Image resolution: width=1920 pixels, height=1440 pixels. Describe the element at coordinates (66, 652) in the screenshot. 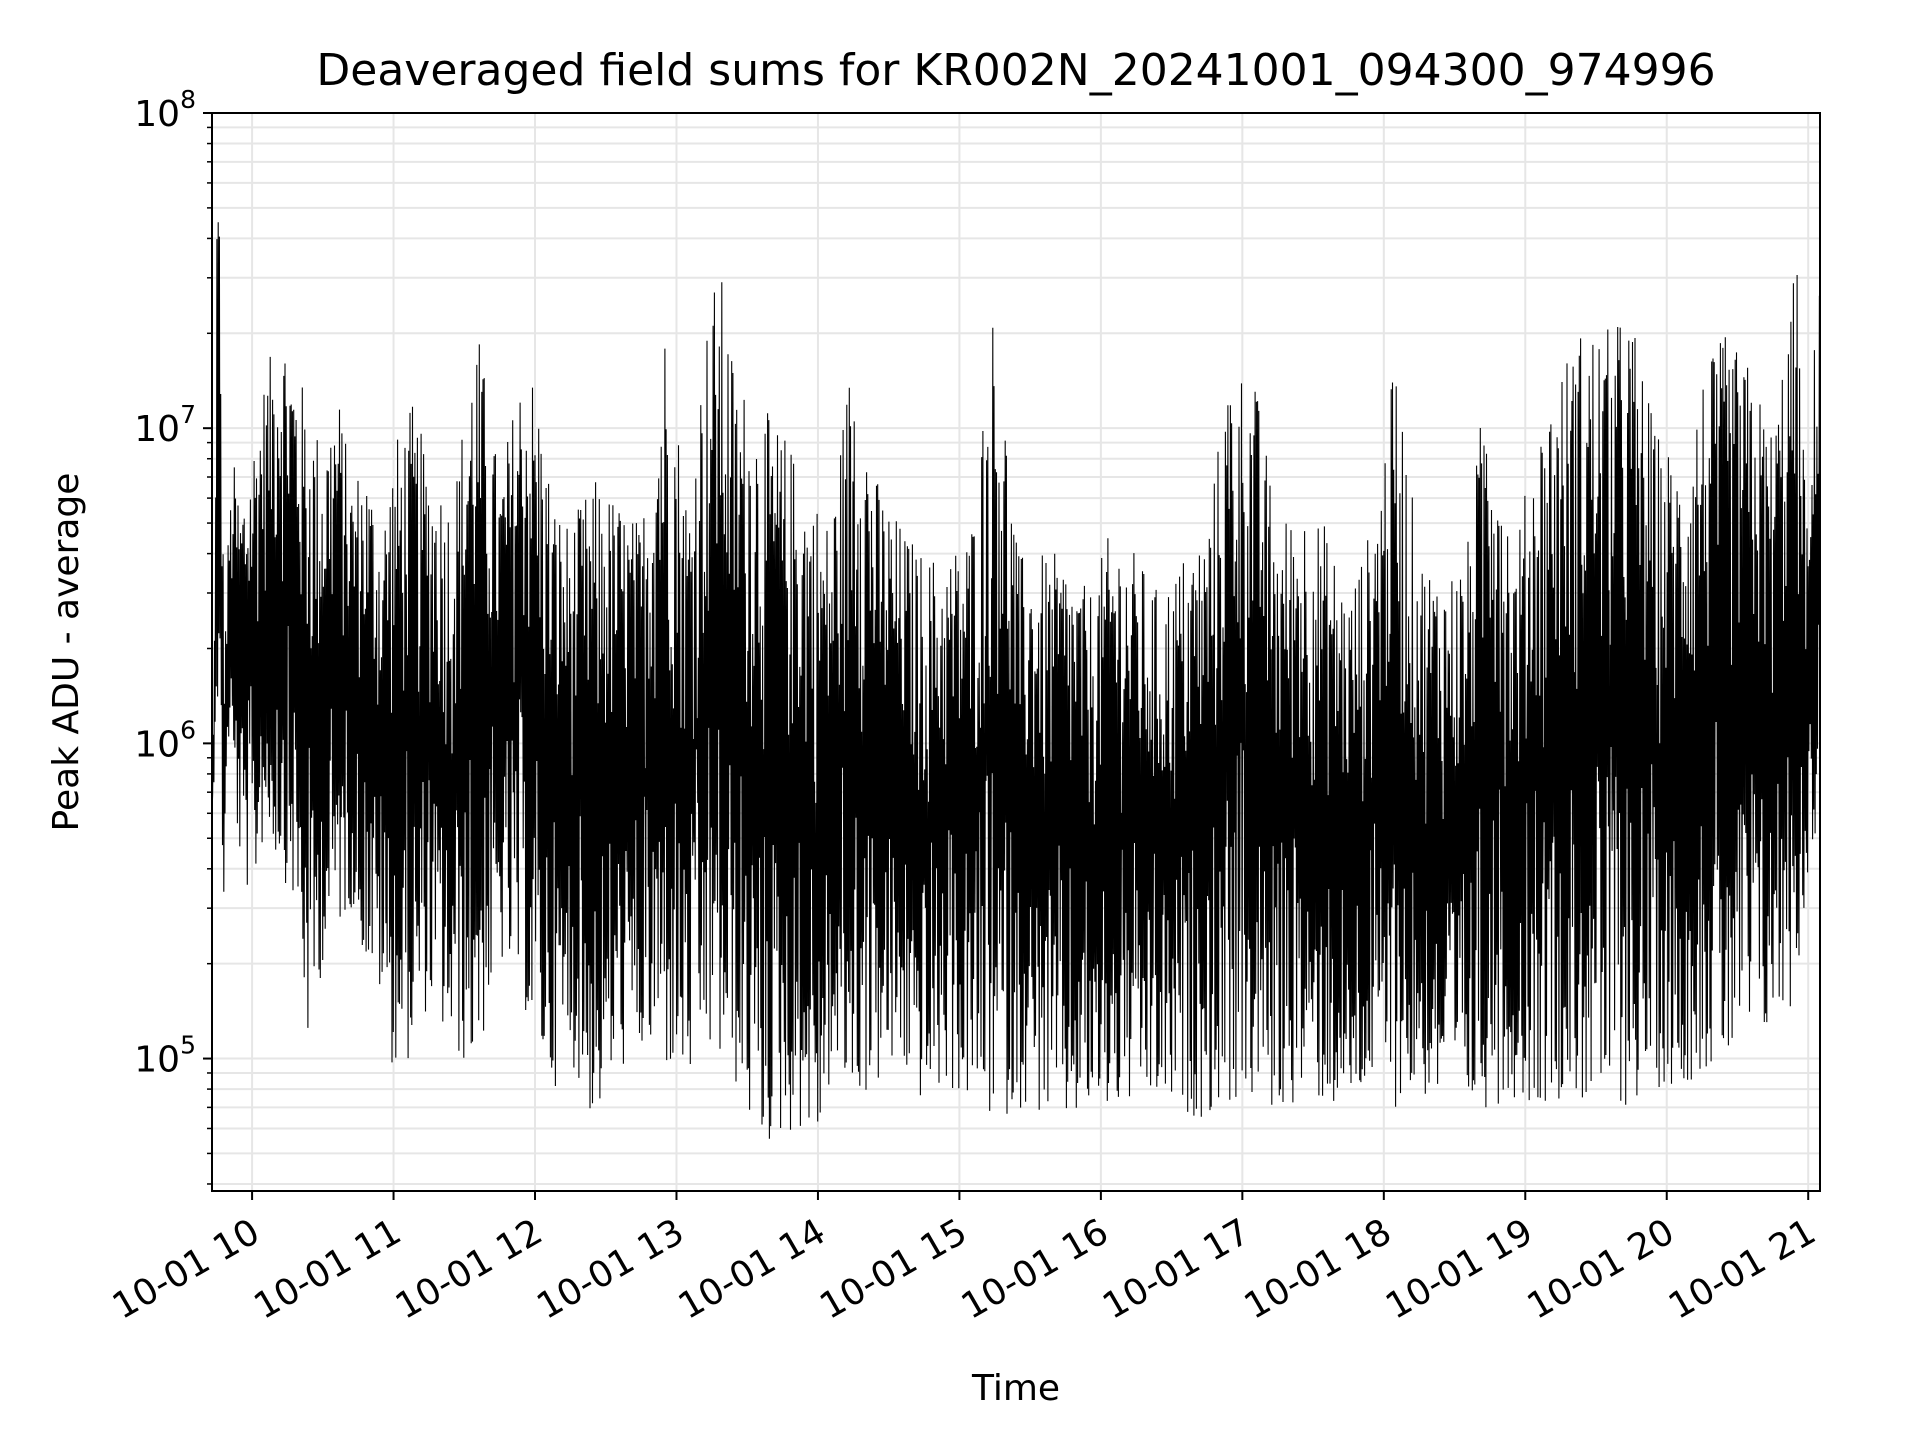

I see `y-axis-label: Peak ADU - average` at that location.